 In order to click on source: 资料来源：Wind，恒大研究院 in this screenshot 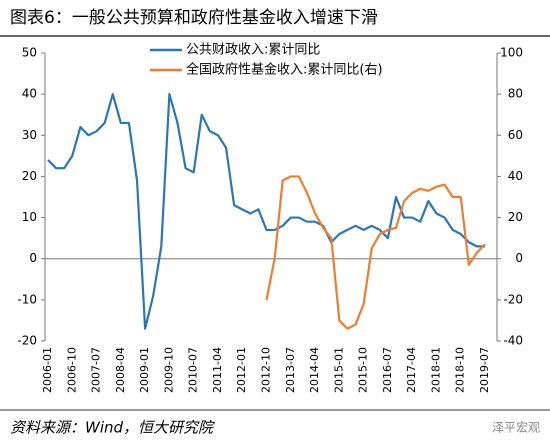, I will do `click(112, 428)`.